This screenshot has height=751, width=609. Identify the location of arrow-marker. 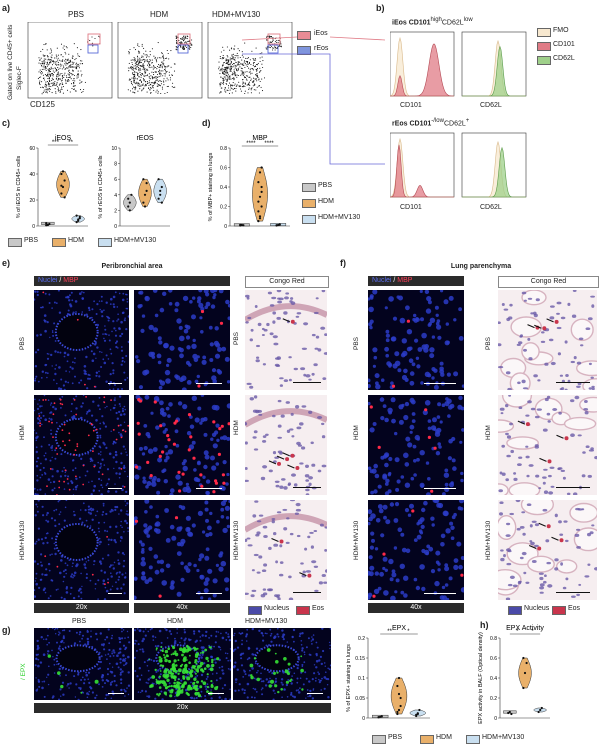
(531, 326).